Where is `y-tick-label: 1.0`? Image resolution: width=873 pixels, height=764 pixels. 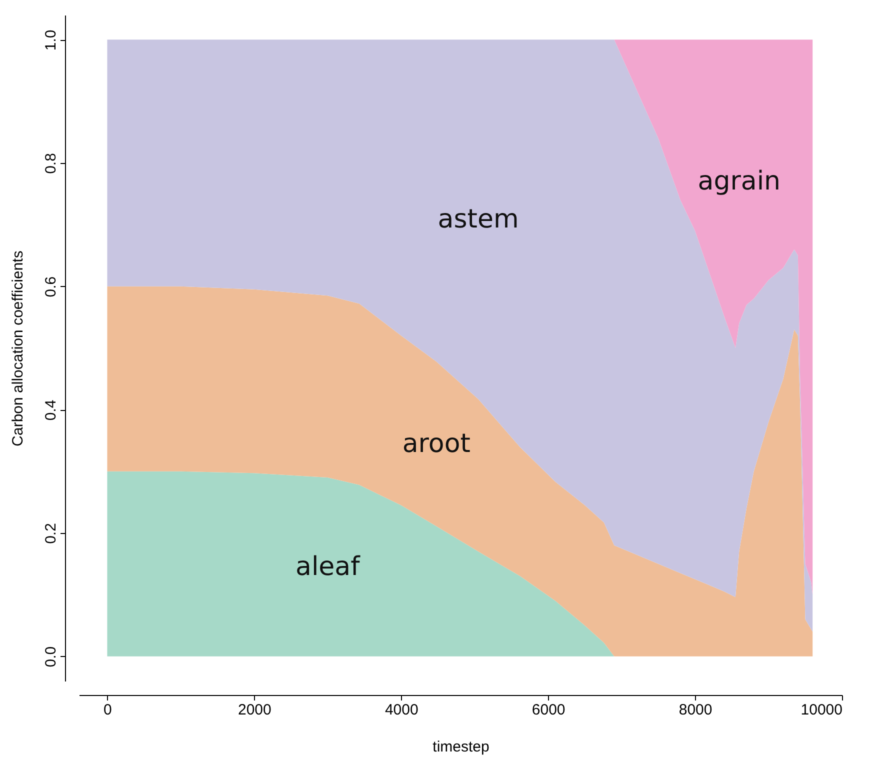
y-tick-label: 1.0 is located at coordinates (51, 40).